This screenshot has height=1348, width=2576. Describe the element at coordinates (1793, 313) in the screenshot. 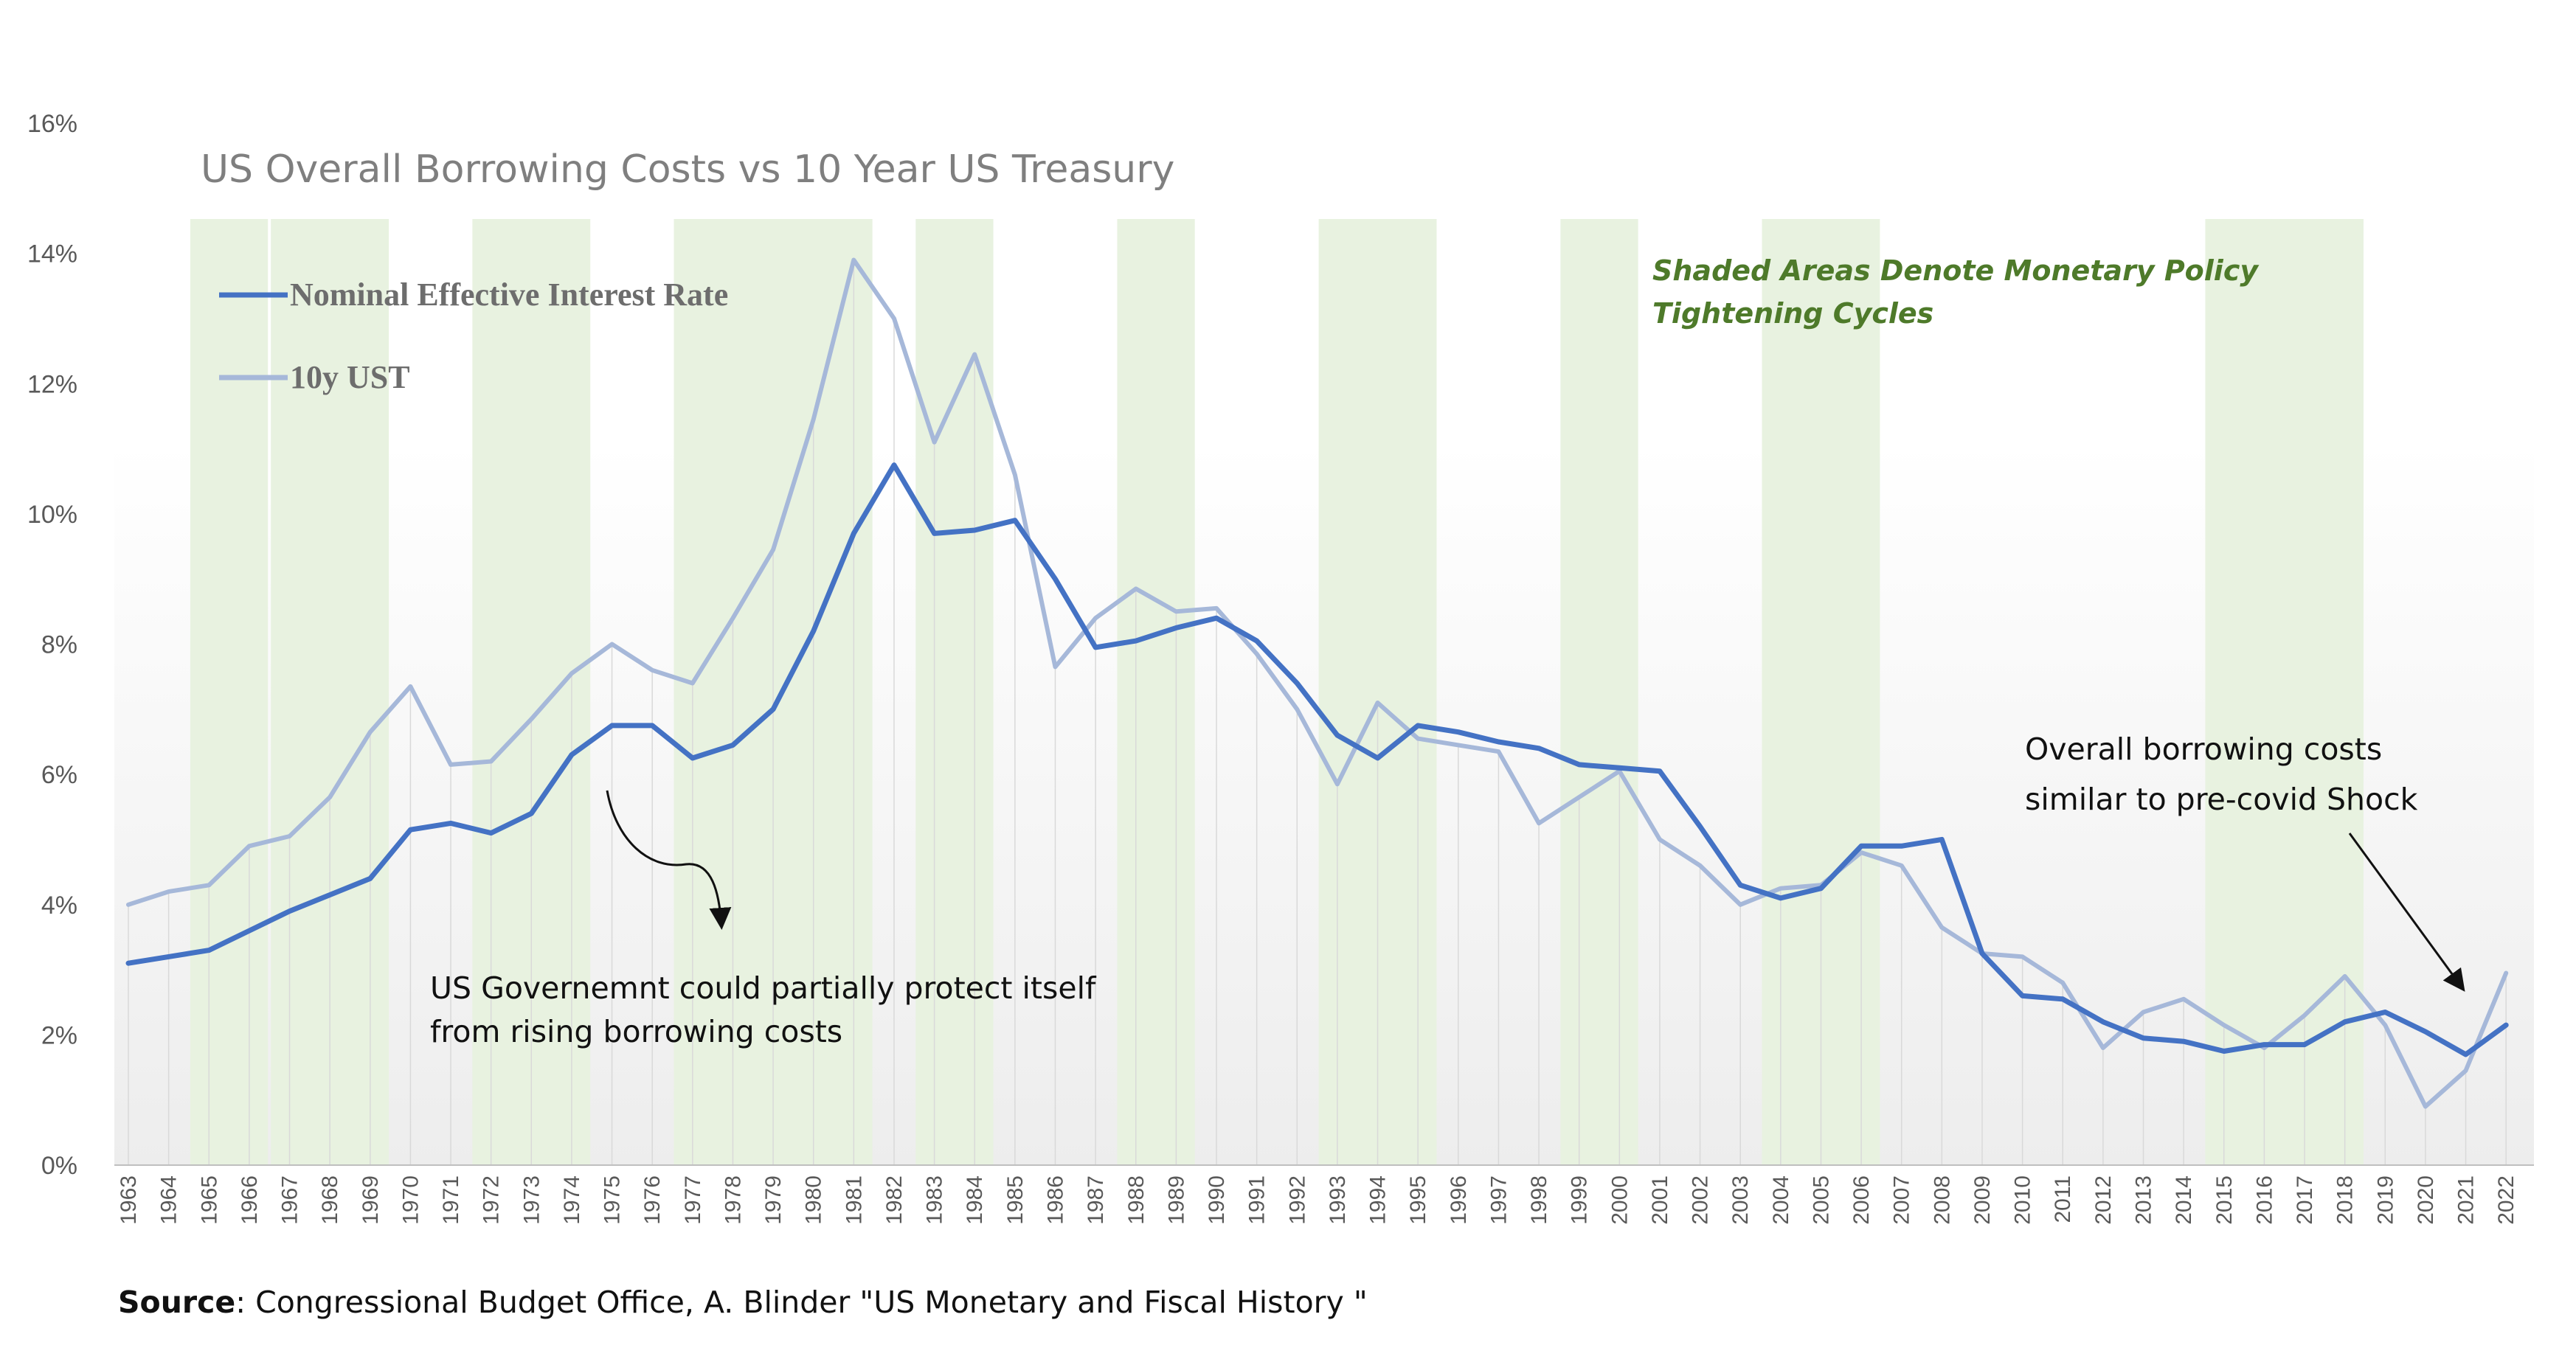

I see `shade-note-line-2: Tightening Cycles` at that location.